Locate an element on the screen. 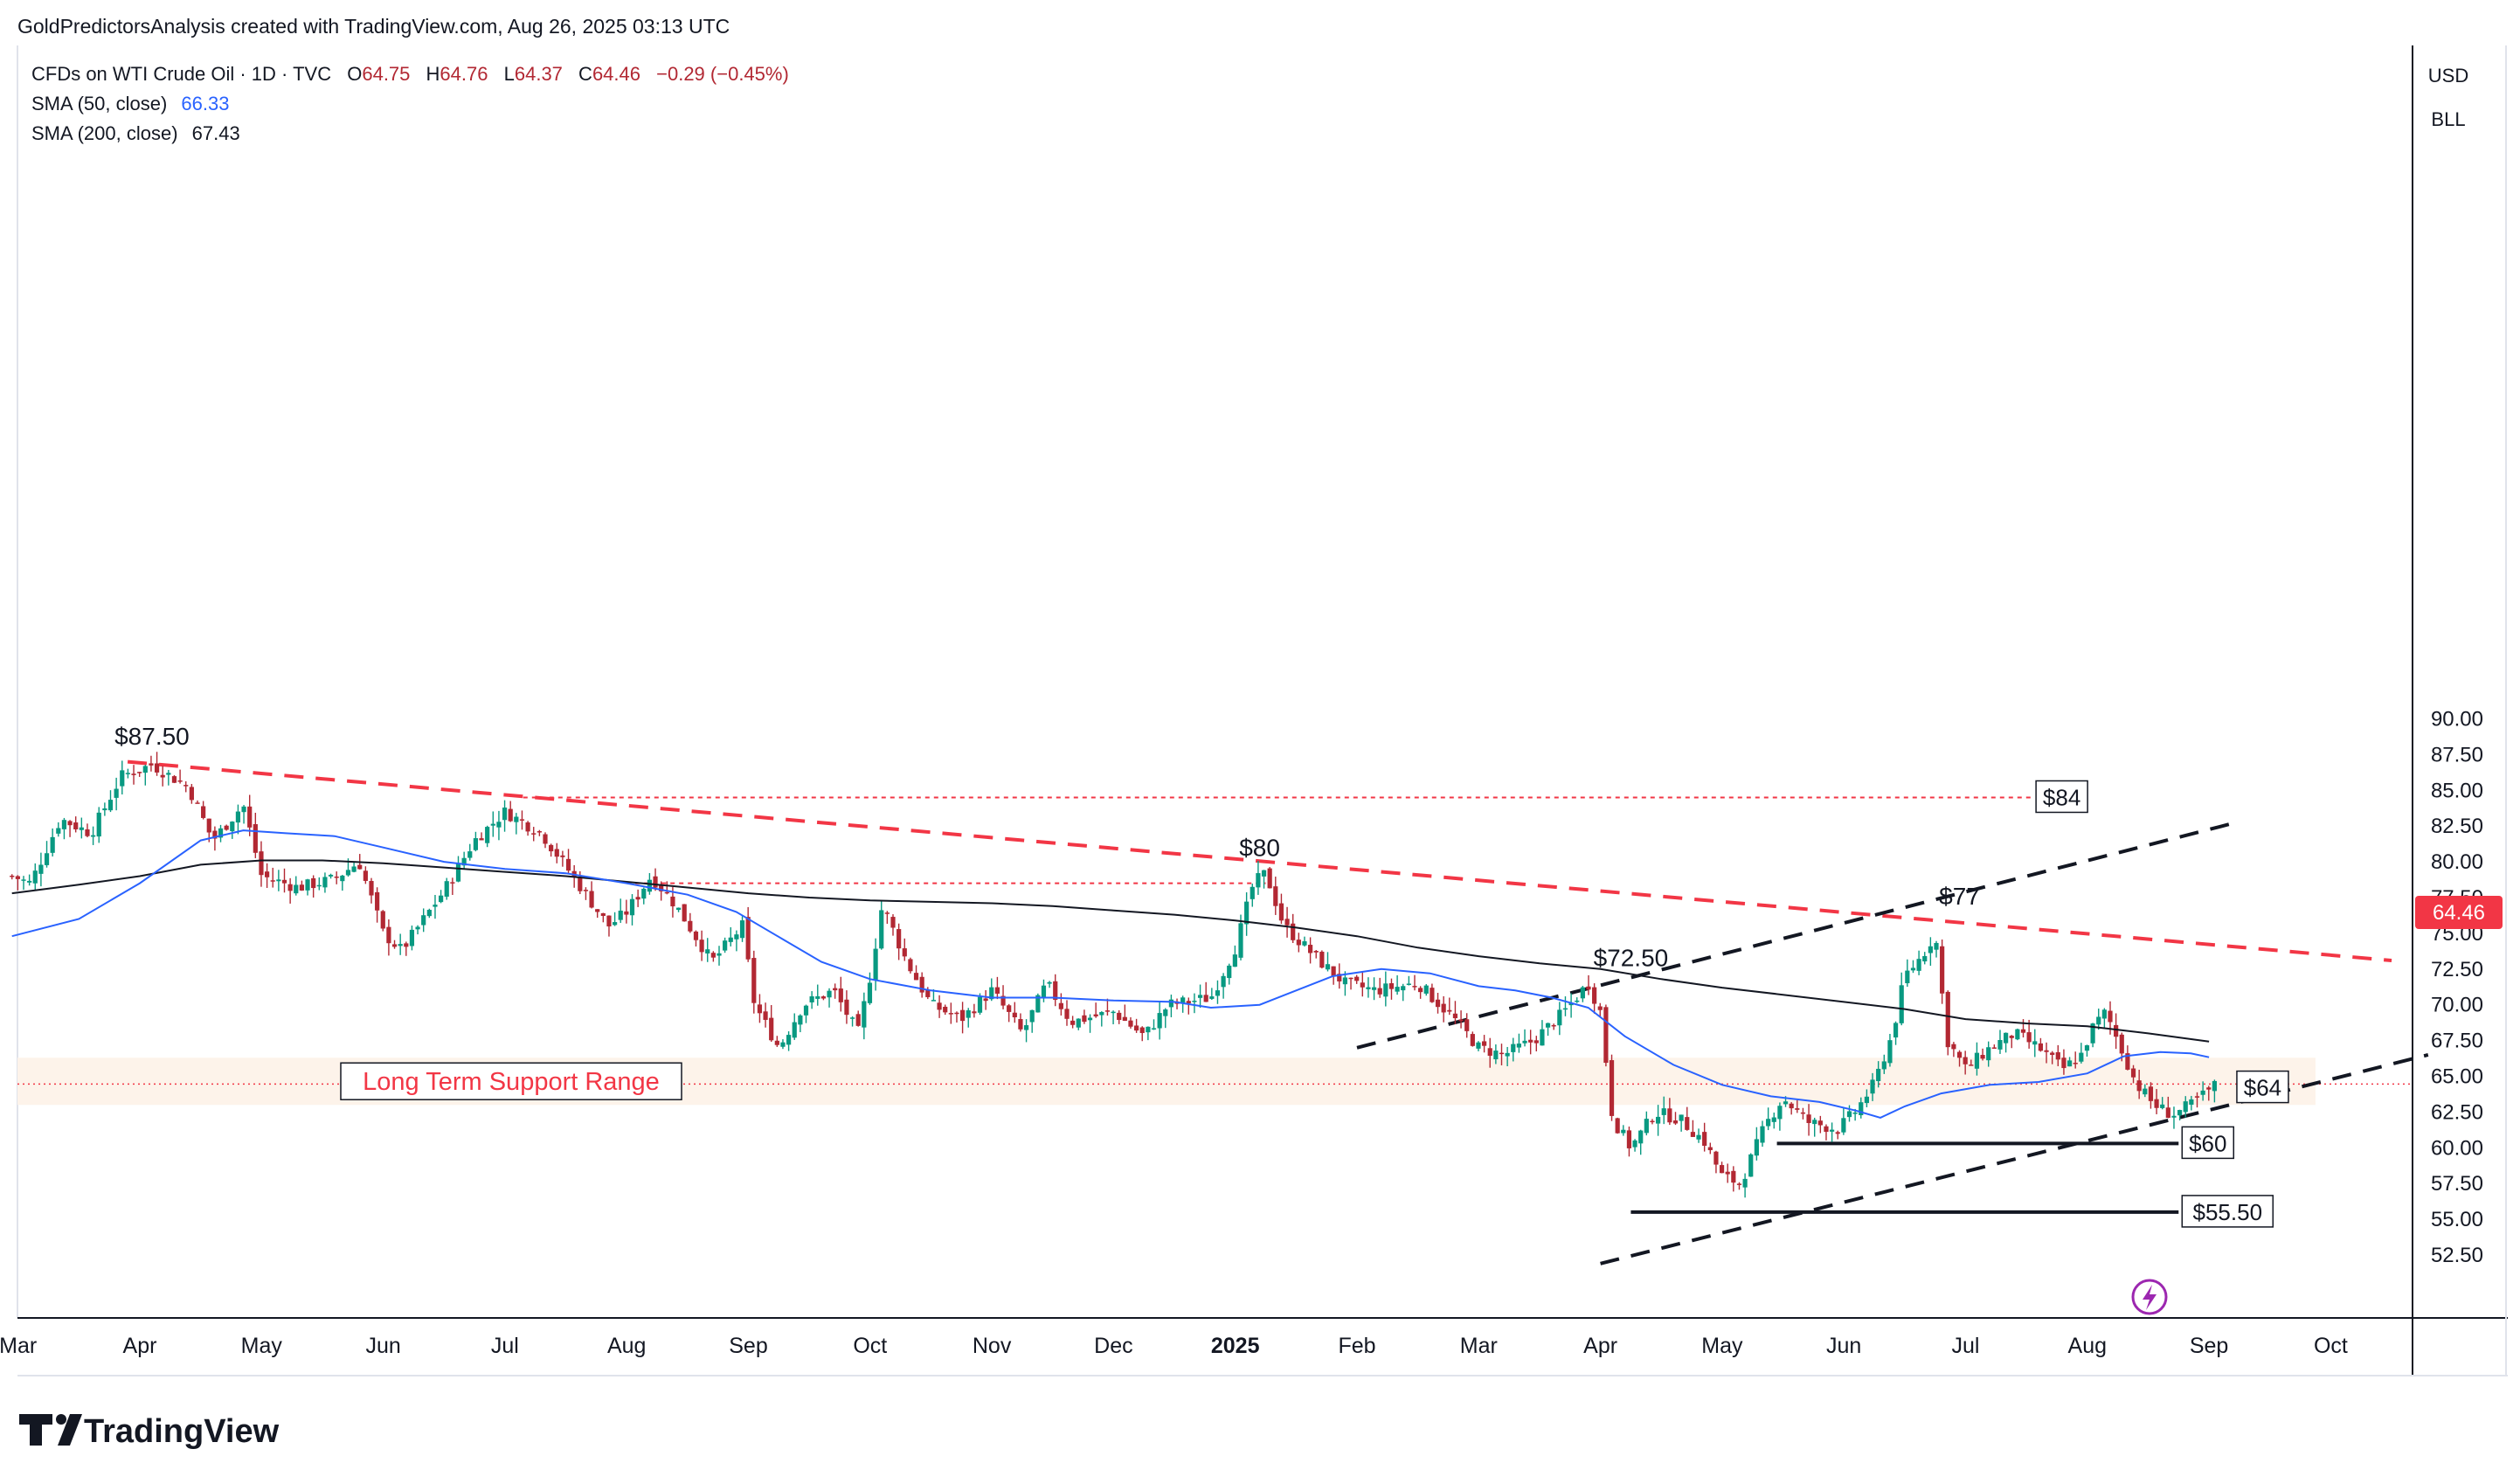 The width and height of the screenshot is (2520, 1477). legend-sma50: SMA (50, close) 66.33 is located at coordinates (130, 103).